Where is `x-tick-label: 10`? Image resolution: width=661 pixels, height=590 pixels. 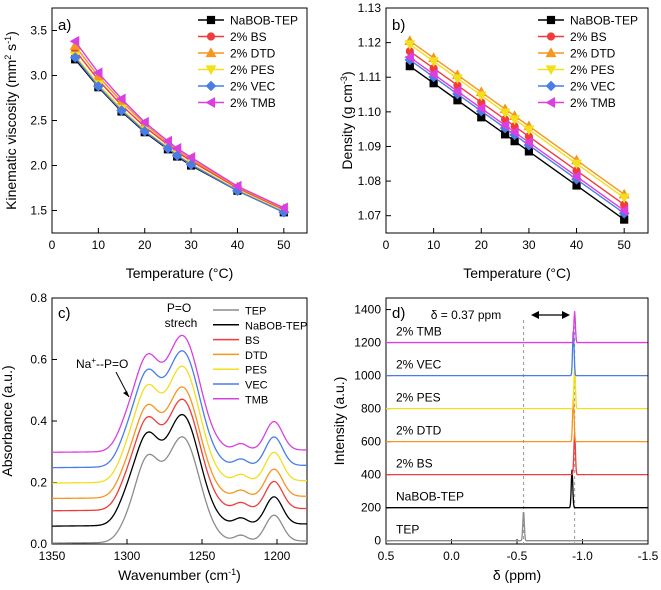 x-tick-label: 10 is located at coordinates (99, 245).